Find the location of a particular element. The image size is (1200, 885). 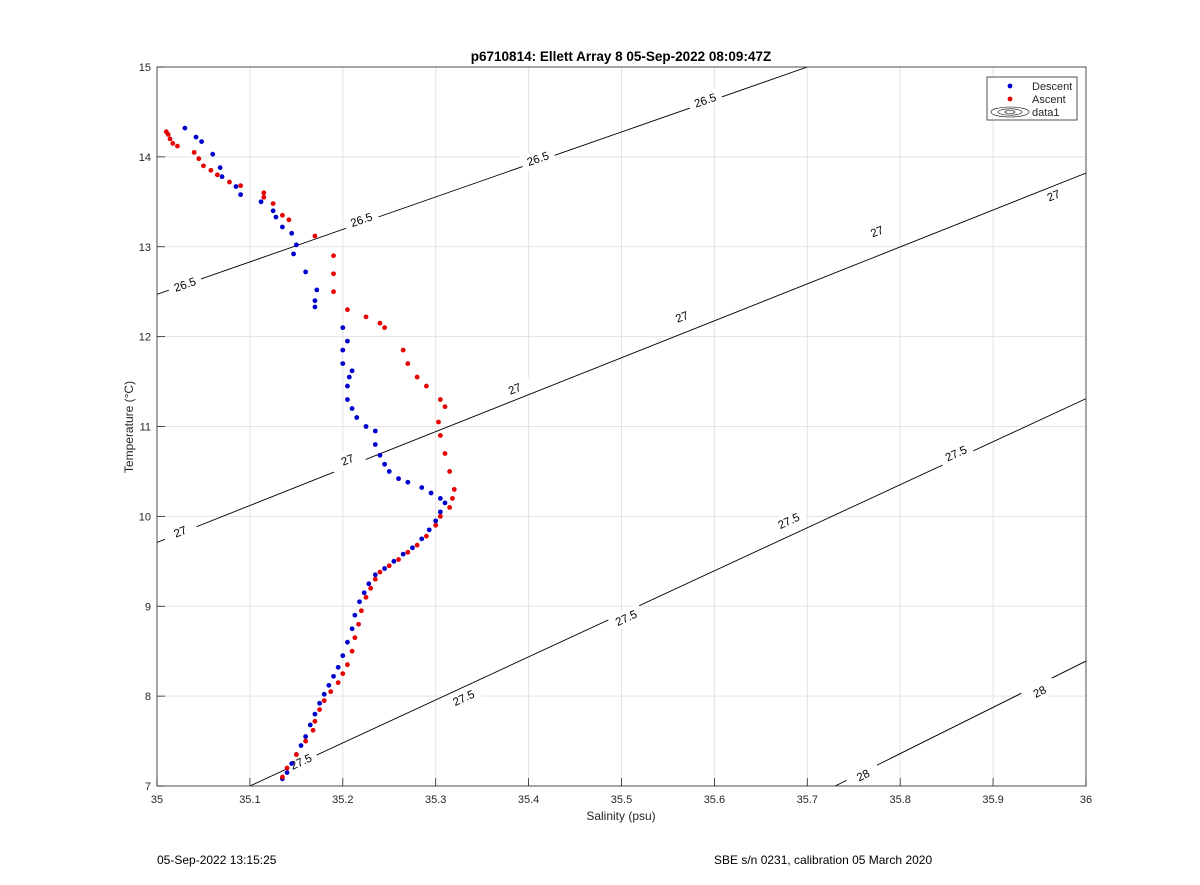

contour-label-27: 27 is located at coordinates (180, 533).